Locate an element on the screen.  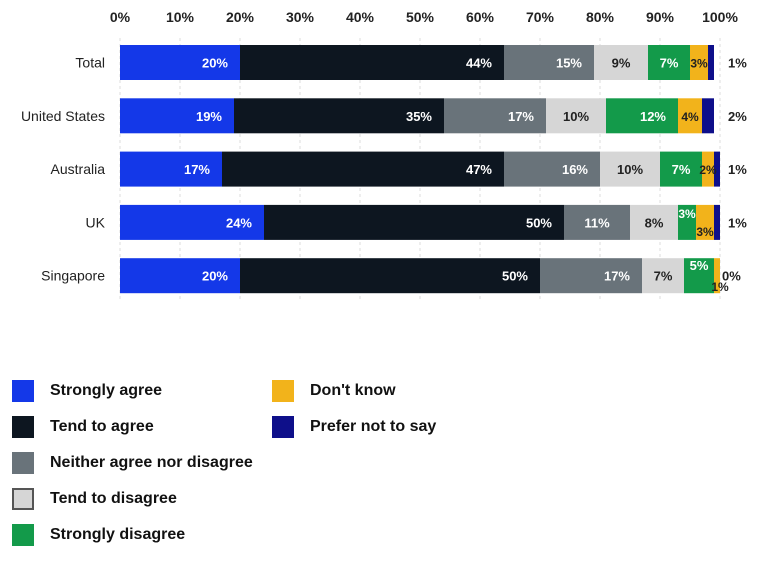
x-tick-label: 70% is located at coordinates (540, 17).